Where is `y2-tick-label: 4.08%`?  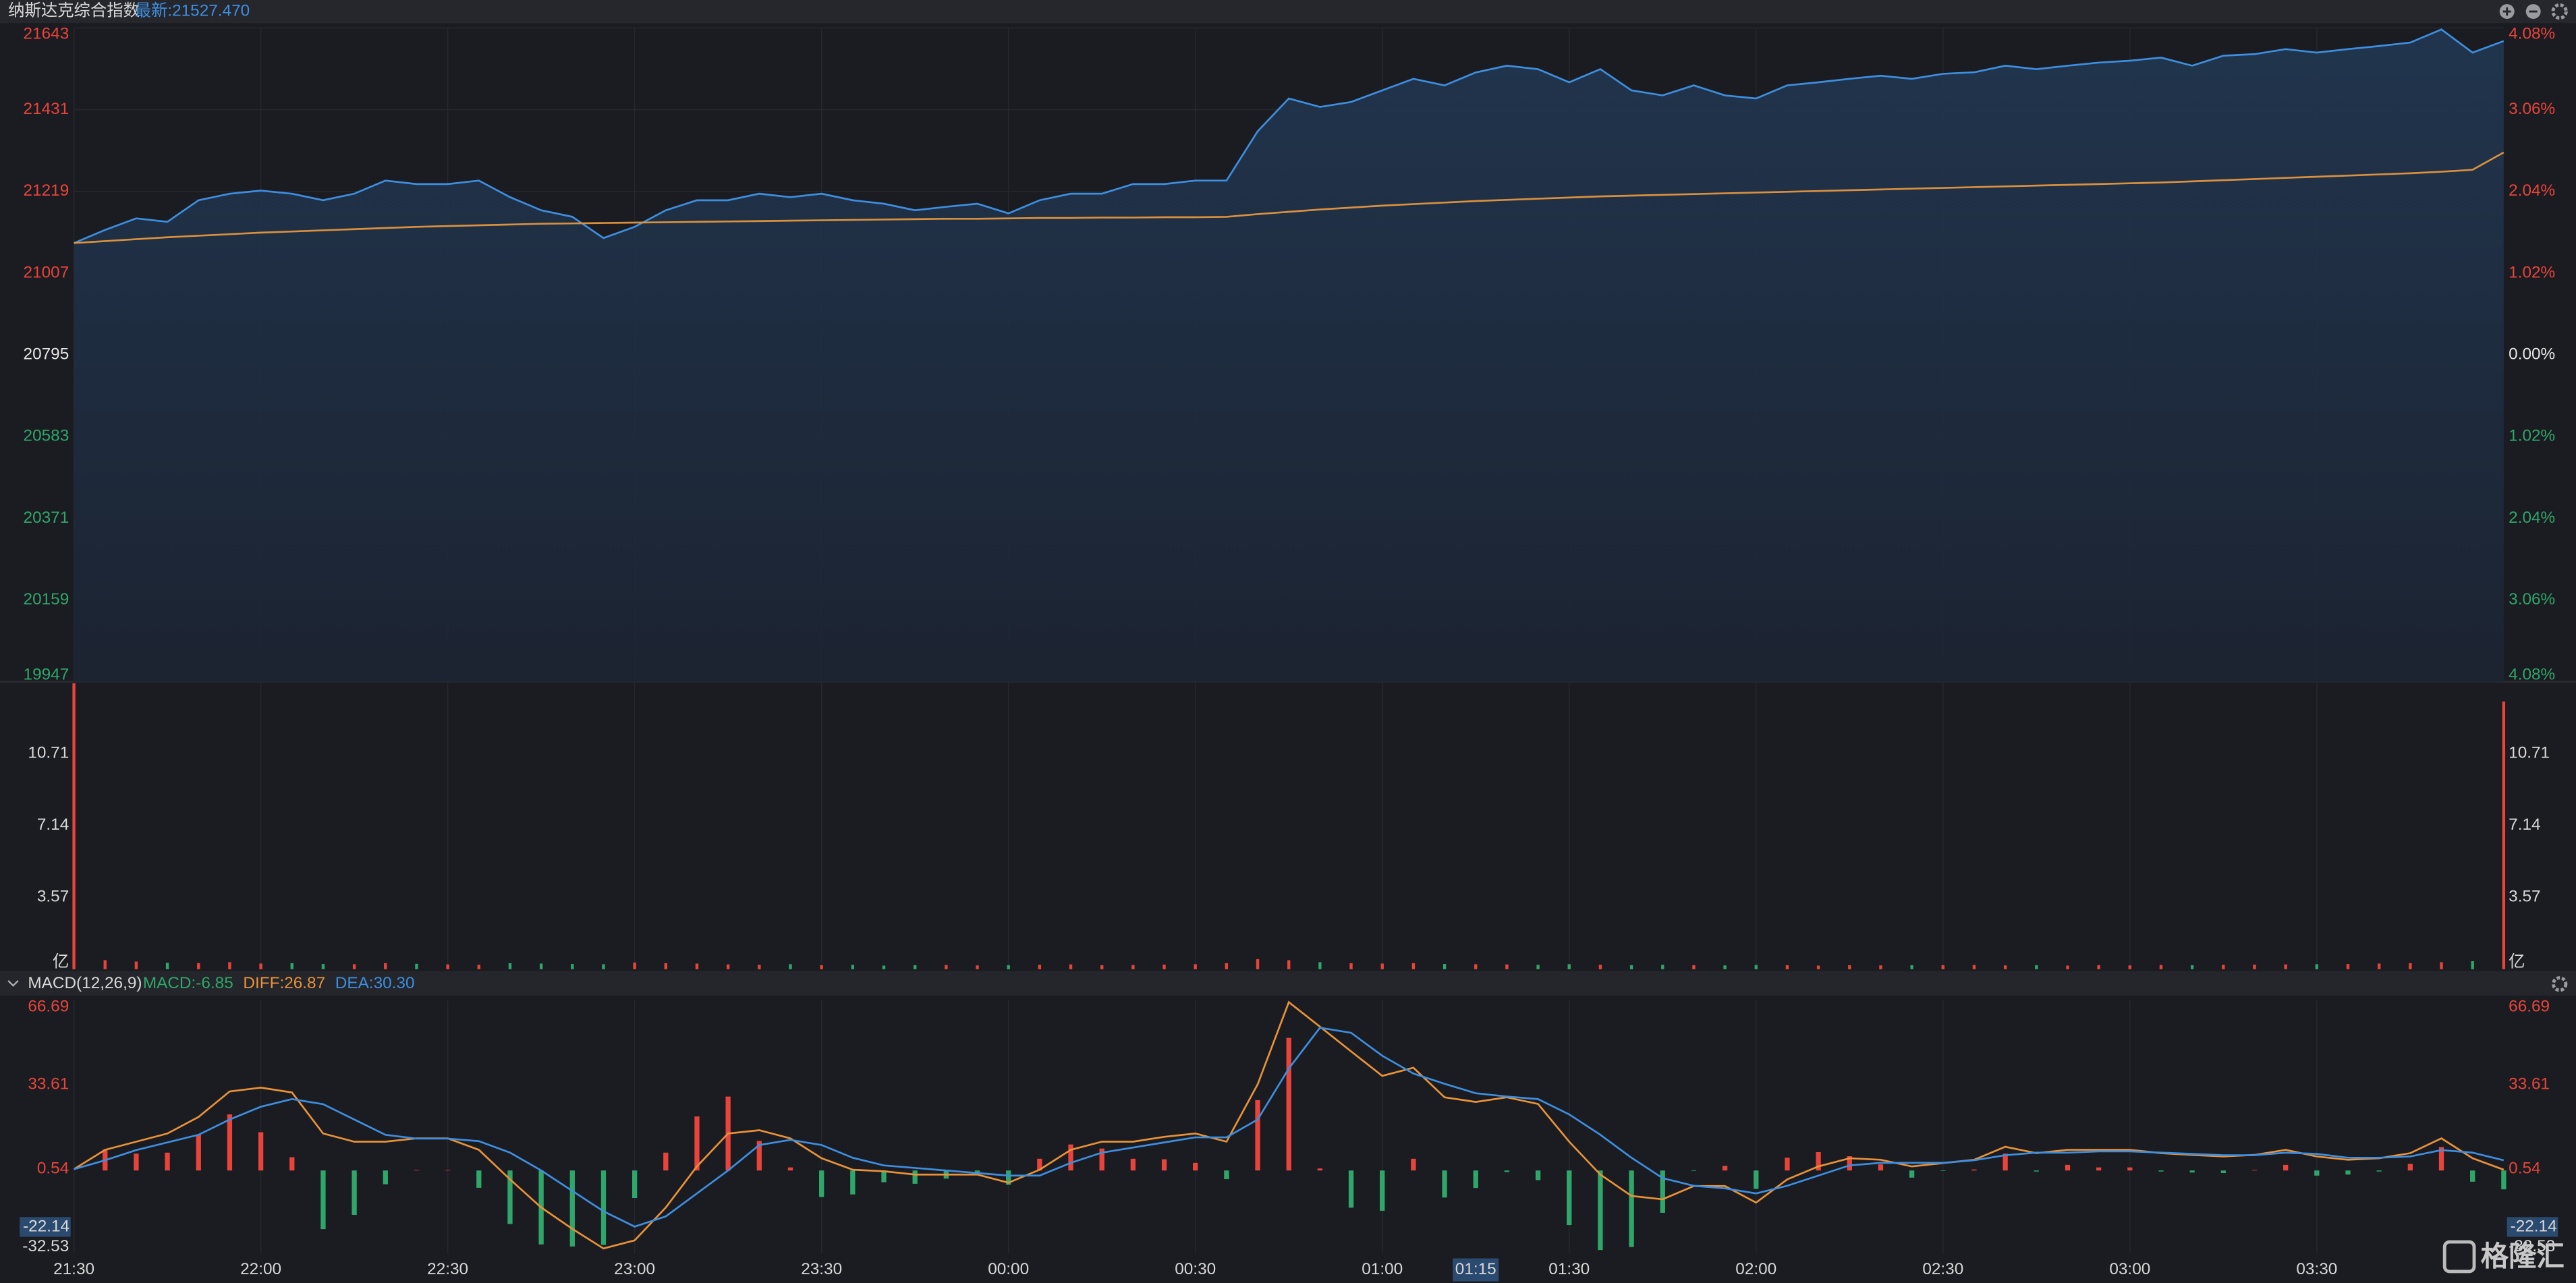
y2-tick-label: 4.08% is located at coordinates (2532, 34).